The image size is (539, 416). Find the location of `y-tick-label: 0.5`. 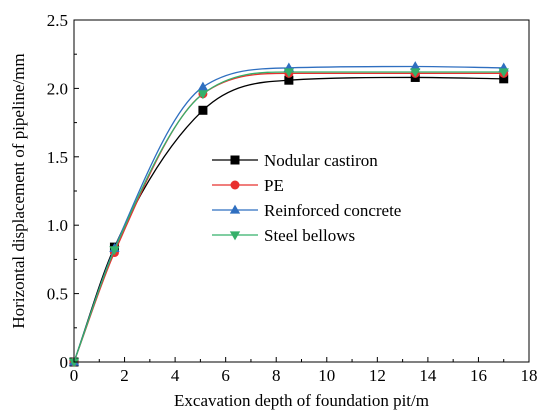

y-tick-label: 0.5 is located at coordinates (57, 294).